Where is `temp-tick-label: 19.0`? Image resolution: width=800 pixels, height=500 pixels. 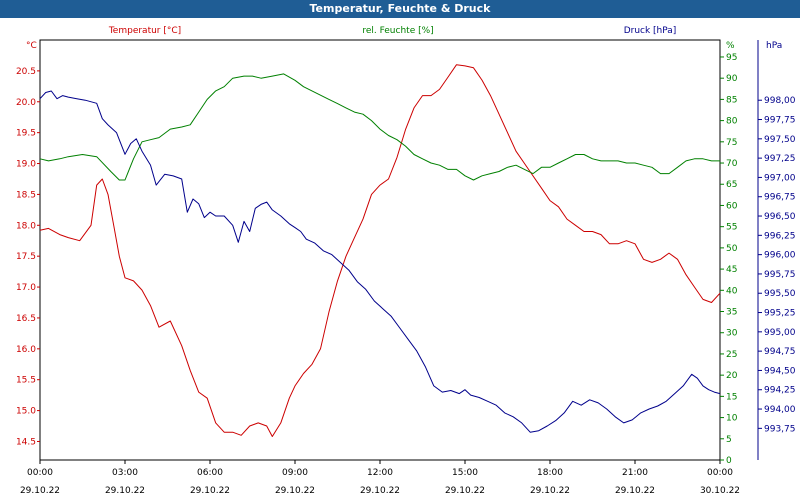 temp-tick-label: 19.0 is located at coordinates (26, 165).